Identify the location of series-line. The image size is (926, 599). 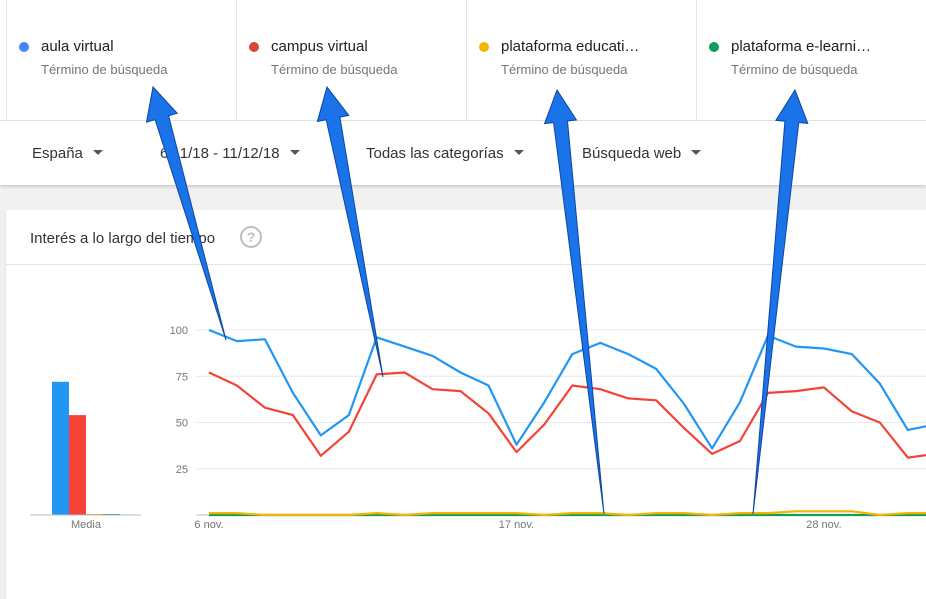
(567, 415).